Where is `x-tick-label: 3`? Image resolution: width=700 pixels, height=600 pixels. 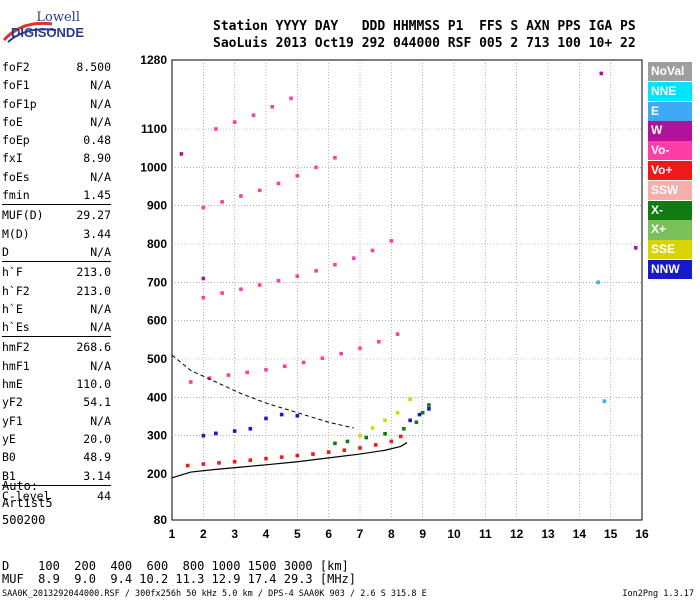
x-tick-label: 3 is located at coordinates (234, 534).